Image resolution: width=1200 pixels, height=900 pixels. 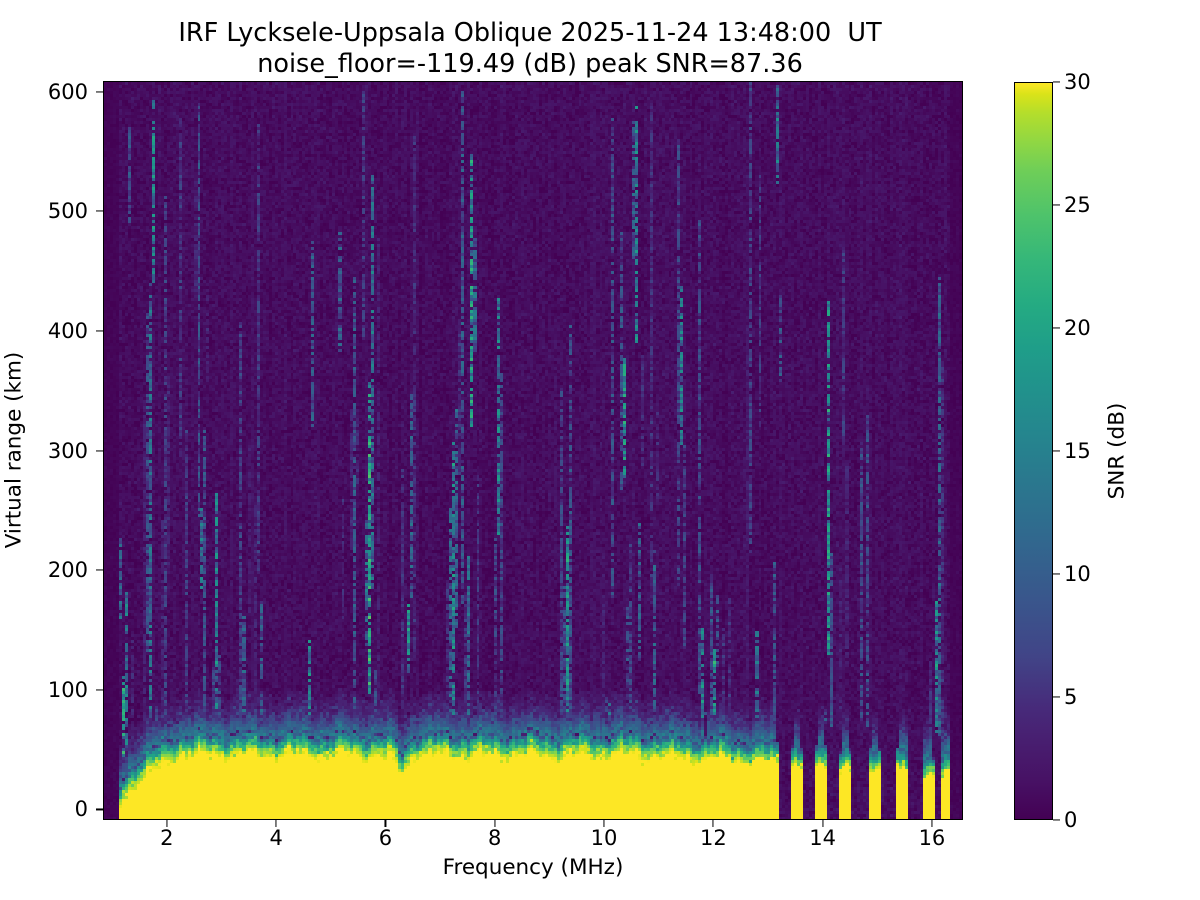 I want to click on x-tick-label: 8, so click(x=495, y=838).